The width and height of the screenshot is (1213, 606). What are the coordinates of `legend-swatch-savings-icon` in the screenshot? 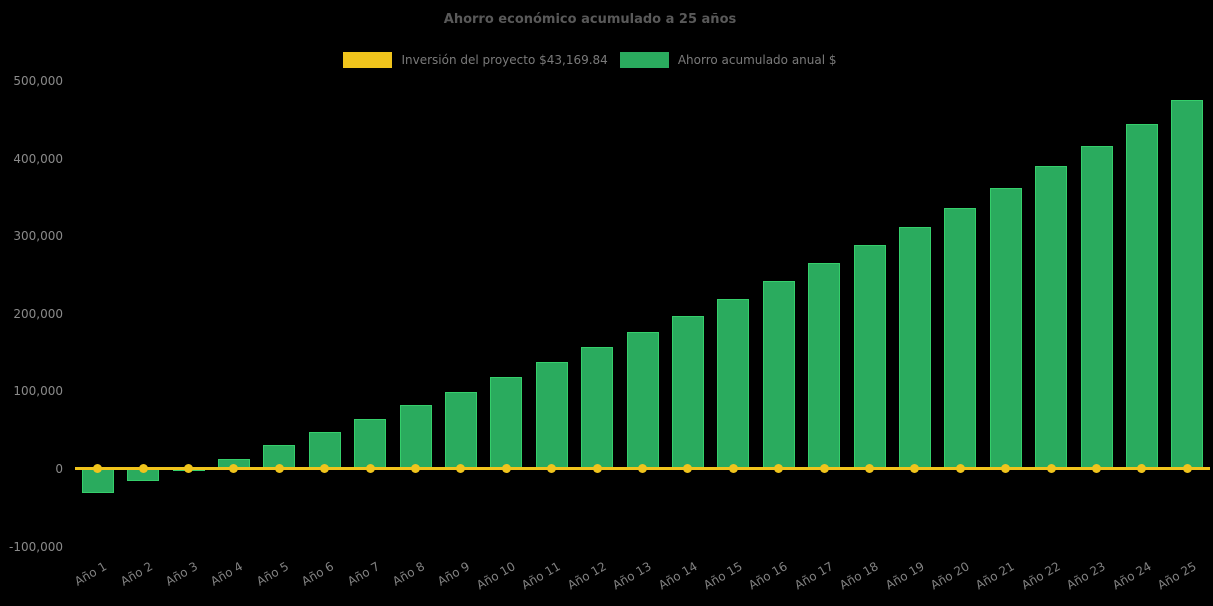 It's located at (644, 60).